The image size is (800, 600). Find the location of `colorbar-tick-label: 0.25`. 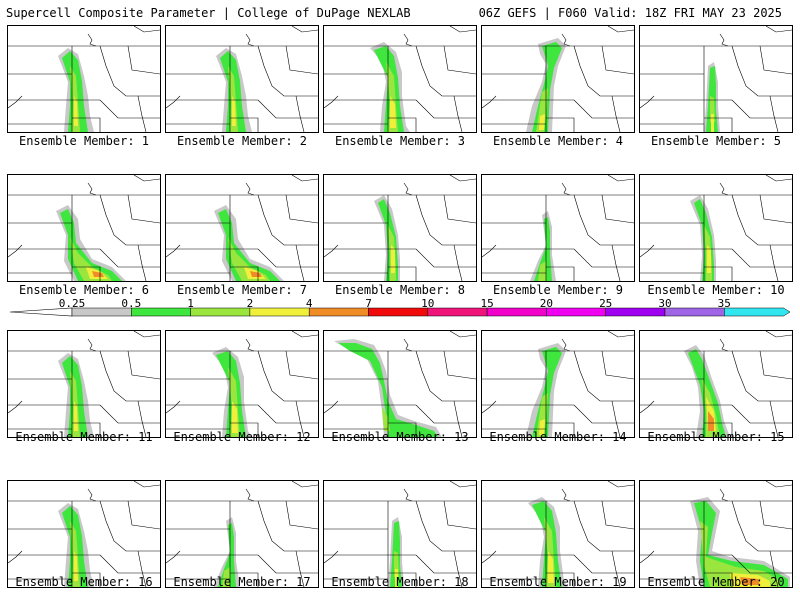

colorbar-tick-label: 0.25 is located at coordinates (72, 303).